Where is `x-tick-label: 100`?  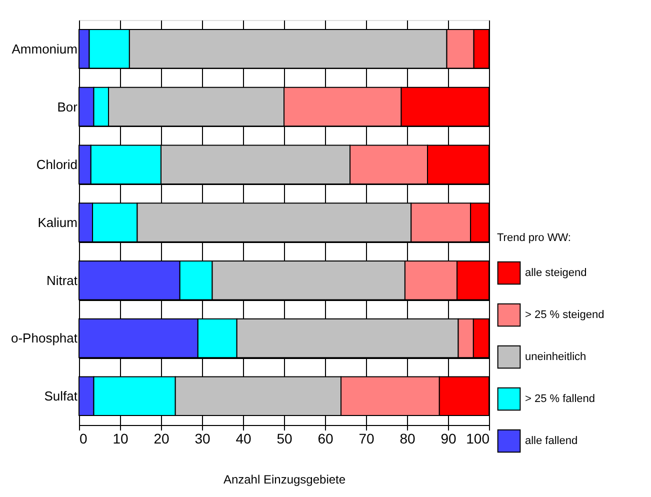 x-tick-label: 100 is located at coordinates (478, 438).